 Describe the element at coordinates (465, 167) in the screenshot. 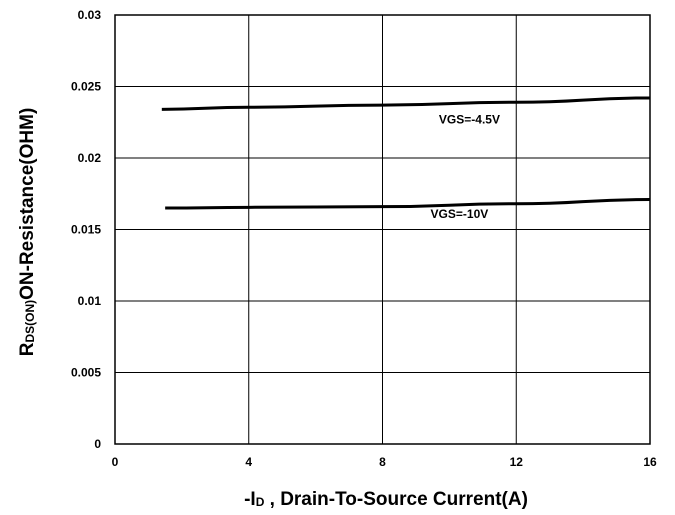

I see `series-labels: VGS=-4.5V VGS=-10V` at that location.